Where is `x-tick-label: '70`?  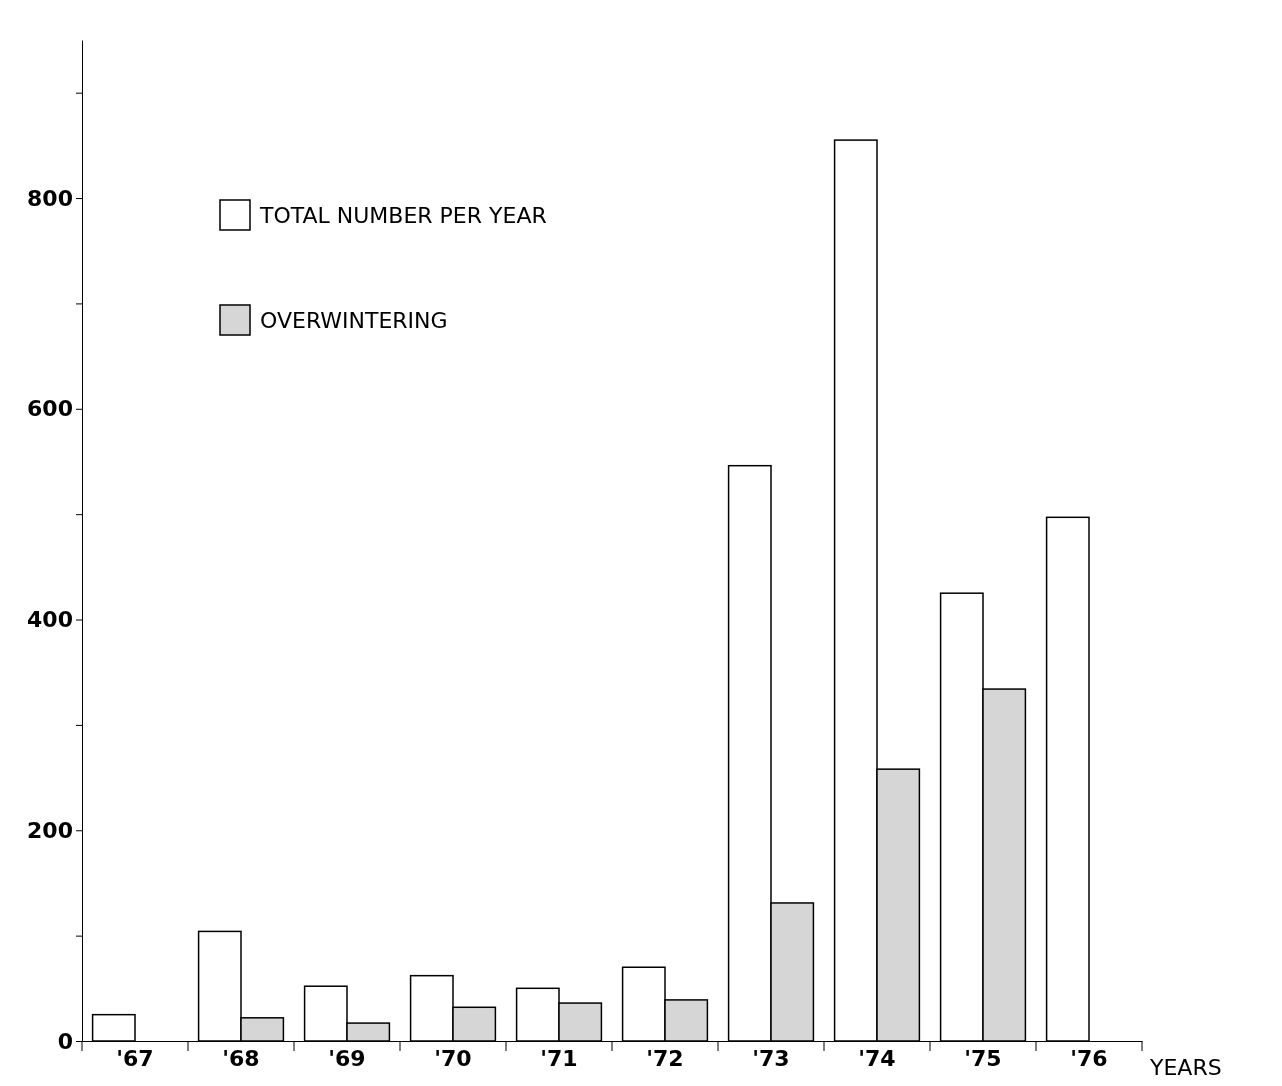
x-tick-label: '70 is located at coordinates (453, 1058).